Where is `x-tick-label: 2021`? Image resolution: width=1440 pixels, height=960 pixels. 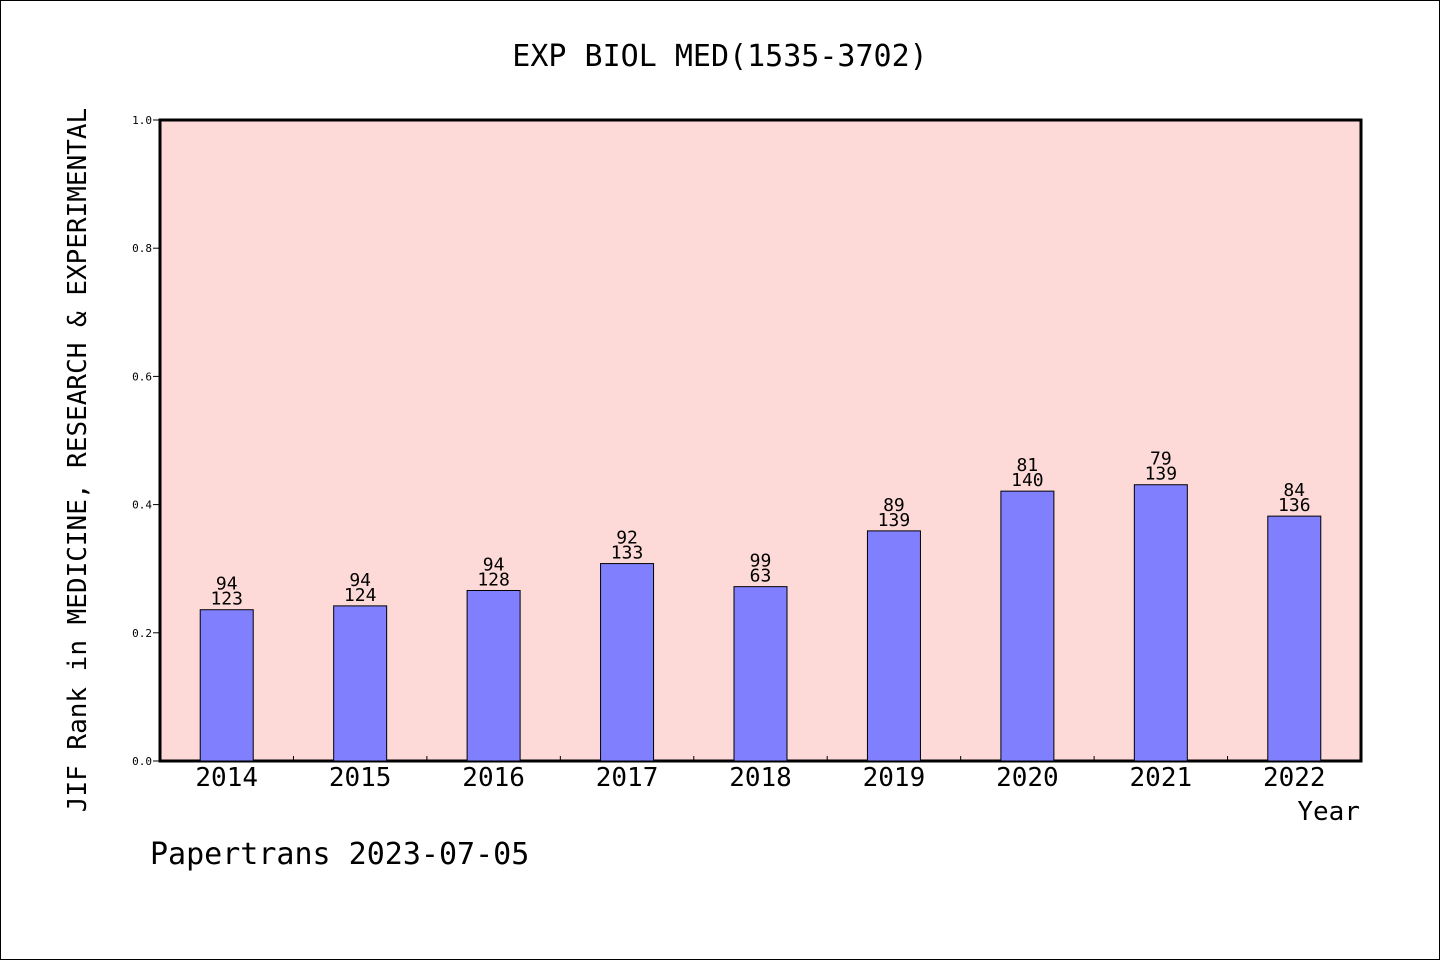 x-tick-label: 2021 is located at coordinates (1161, 778).